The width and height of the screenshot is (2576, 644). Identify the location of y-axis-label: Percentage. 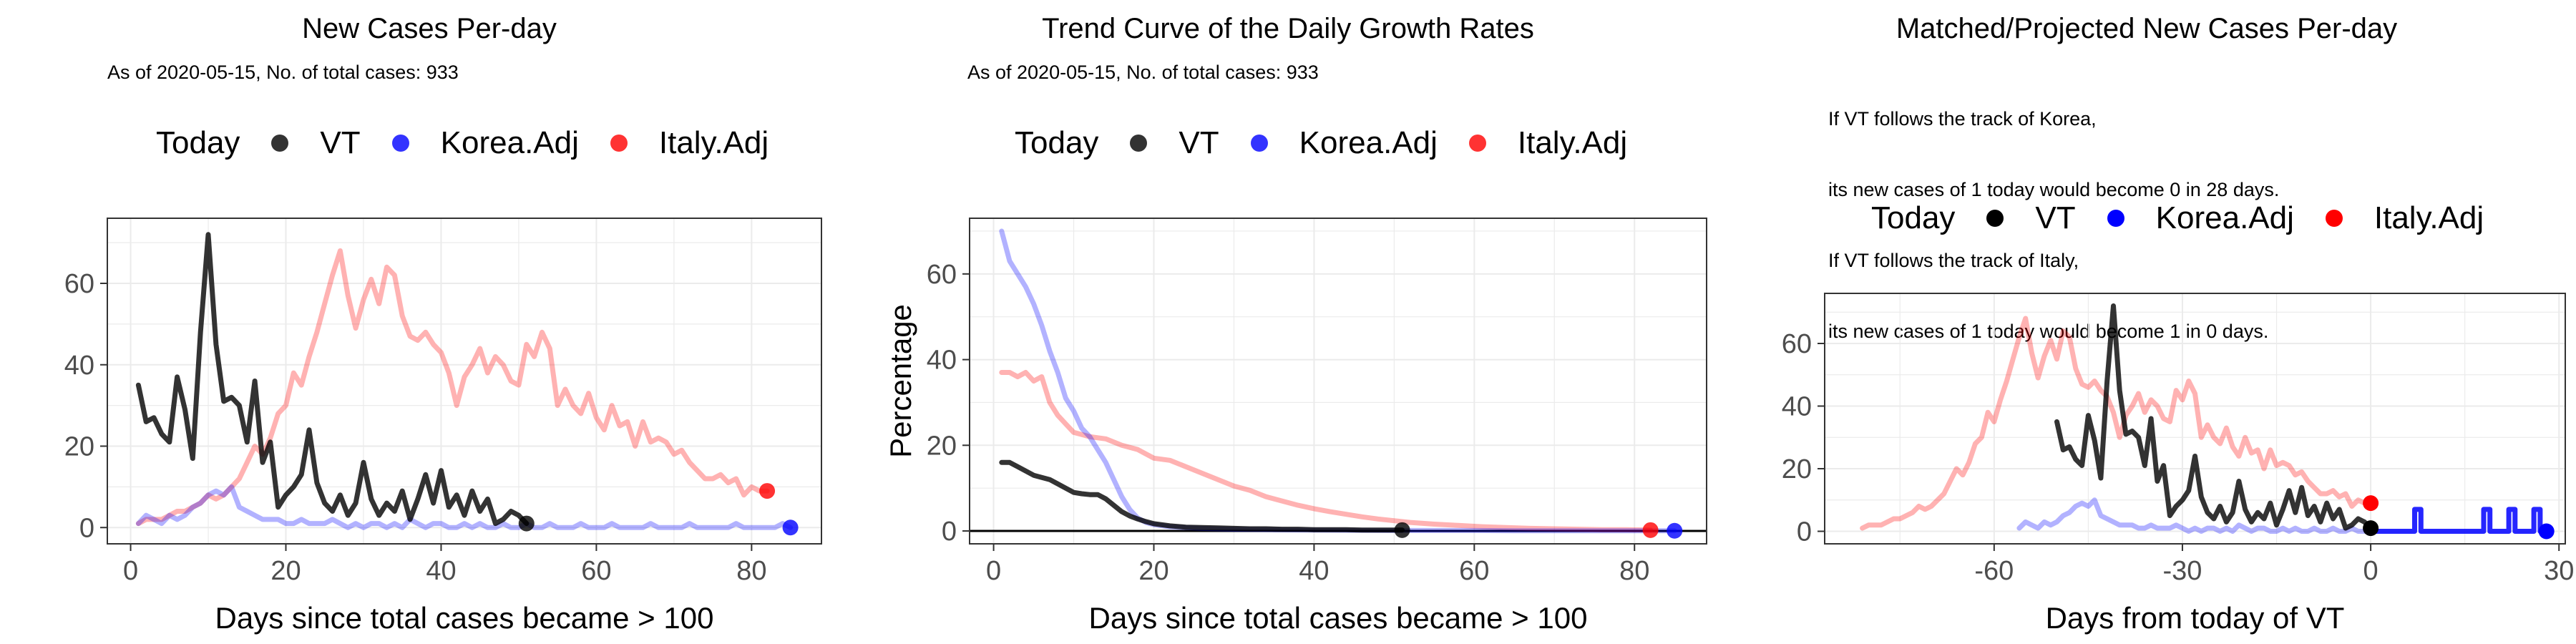
(900, 381).